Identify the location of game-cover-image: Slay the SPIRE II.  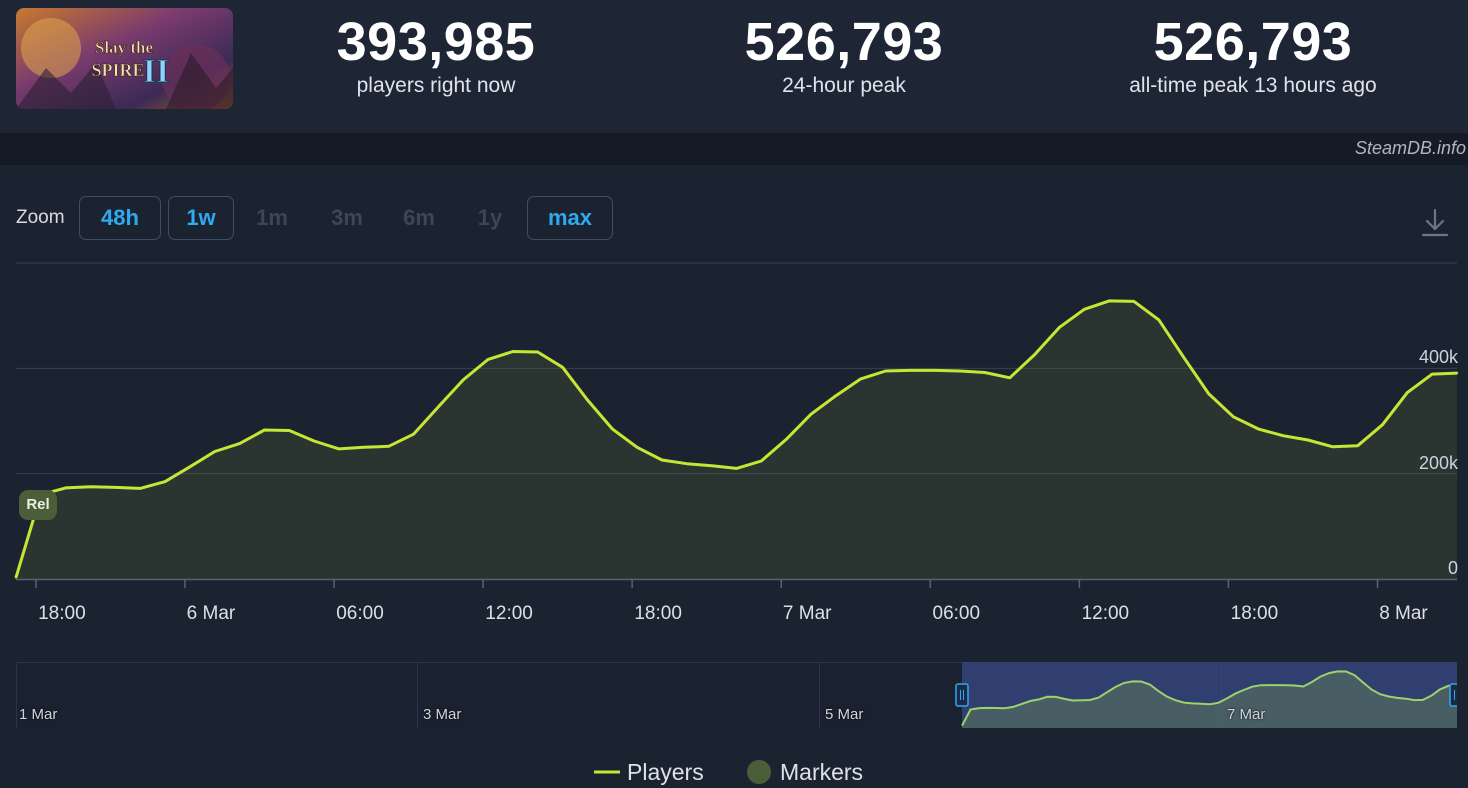
(124, 58).